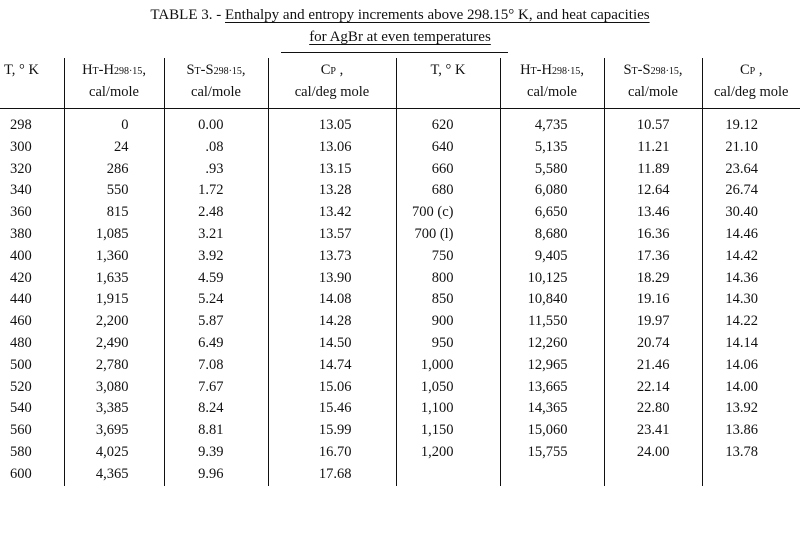 The width and height of the screenshot is (800, 552). Describe the element at coordinates (215, 365) in the screenshot. I see `cell-entropy: 7.08` at that location.